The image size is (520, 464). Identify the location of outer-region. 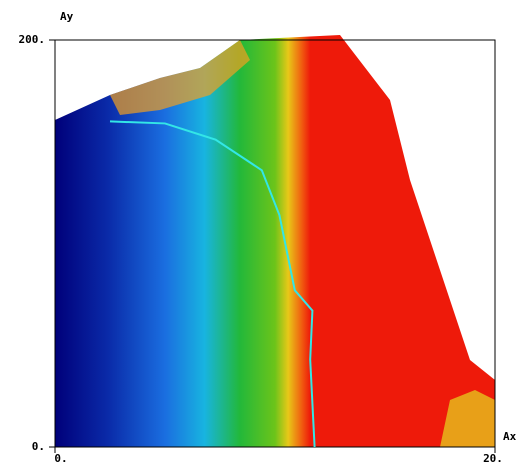
(467, 418).